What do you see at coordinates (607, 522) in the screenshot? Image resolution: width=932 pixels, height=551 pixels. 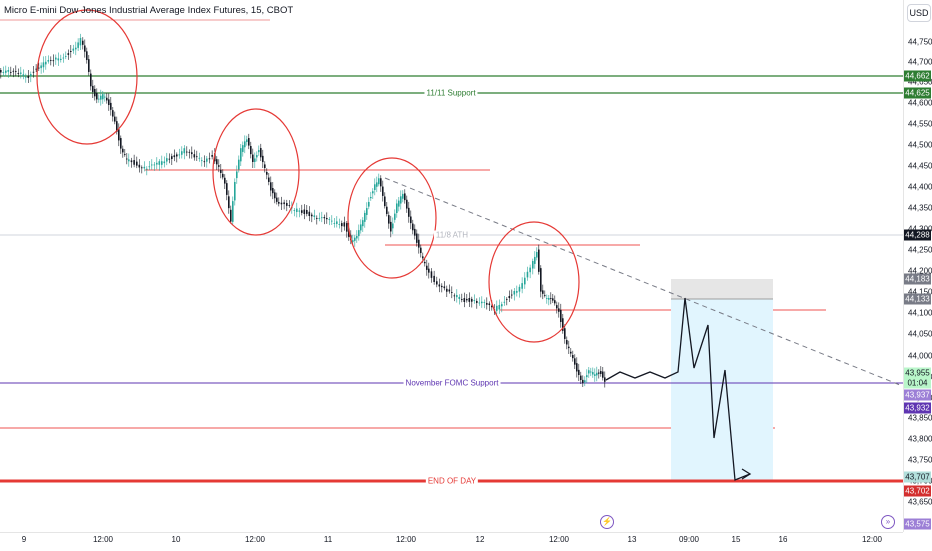 I see `lightning-icon: ⚡` at bounding box center [607, 522].